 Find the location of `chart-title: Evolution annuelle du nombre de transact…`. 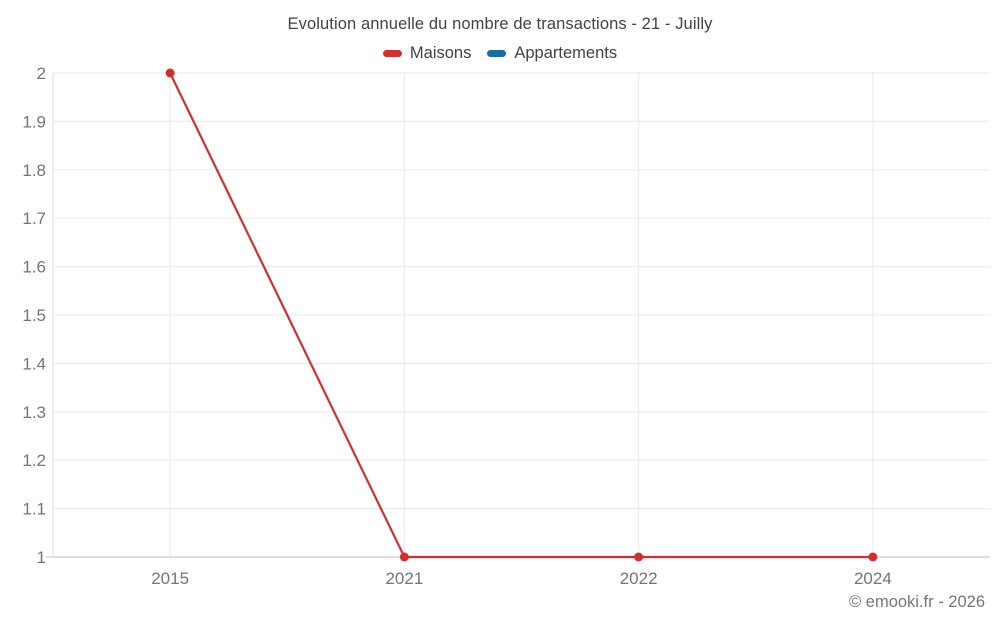

chart-title: Evolution annuelle du nombre de transact… is located at coordinates (500, 24).